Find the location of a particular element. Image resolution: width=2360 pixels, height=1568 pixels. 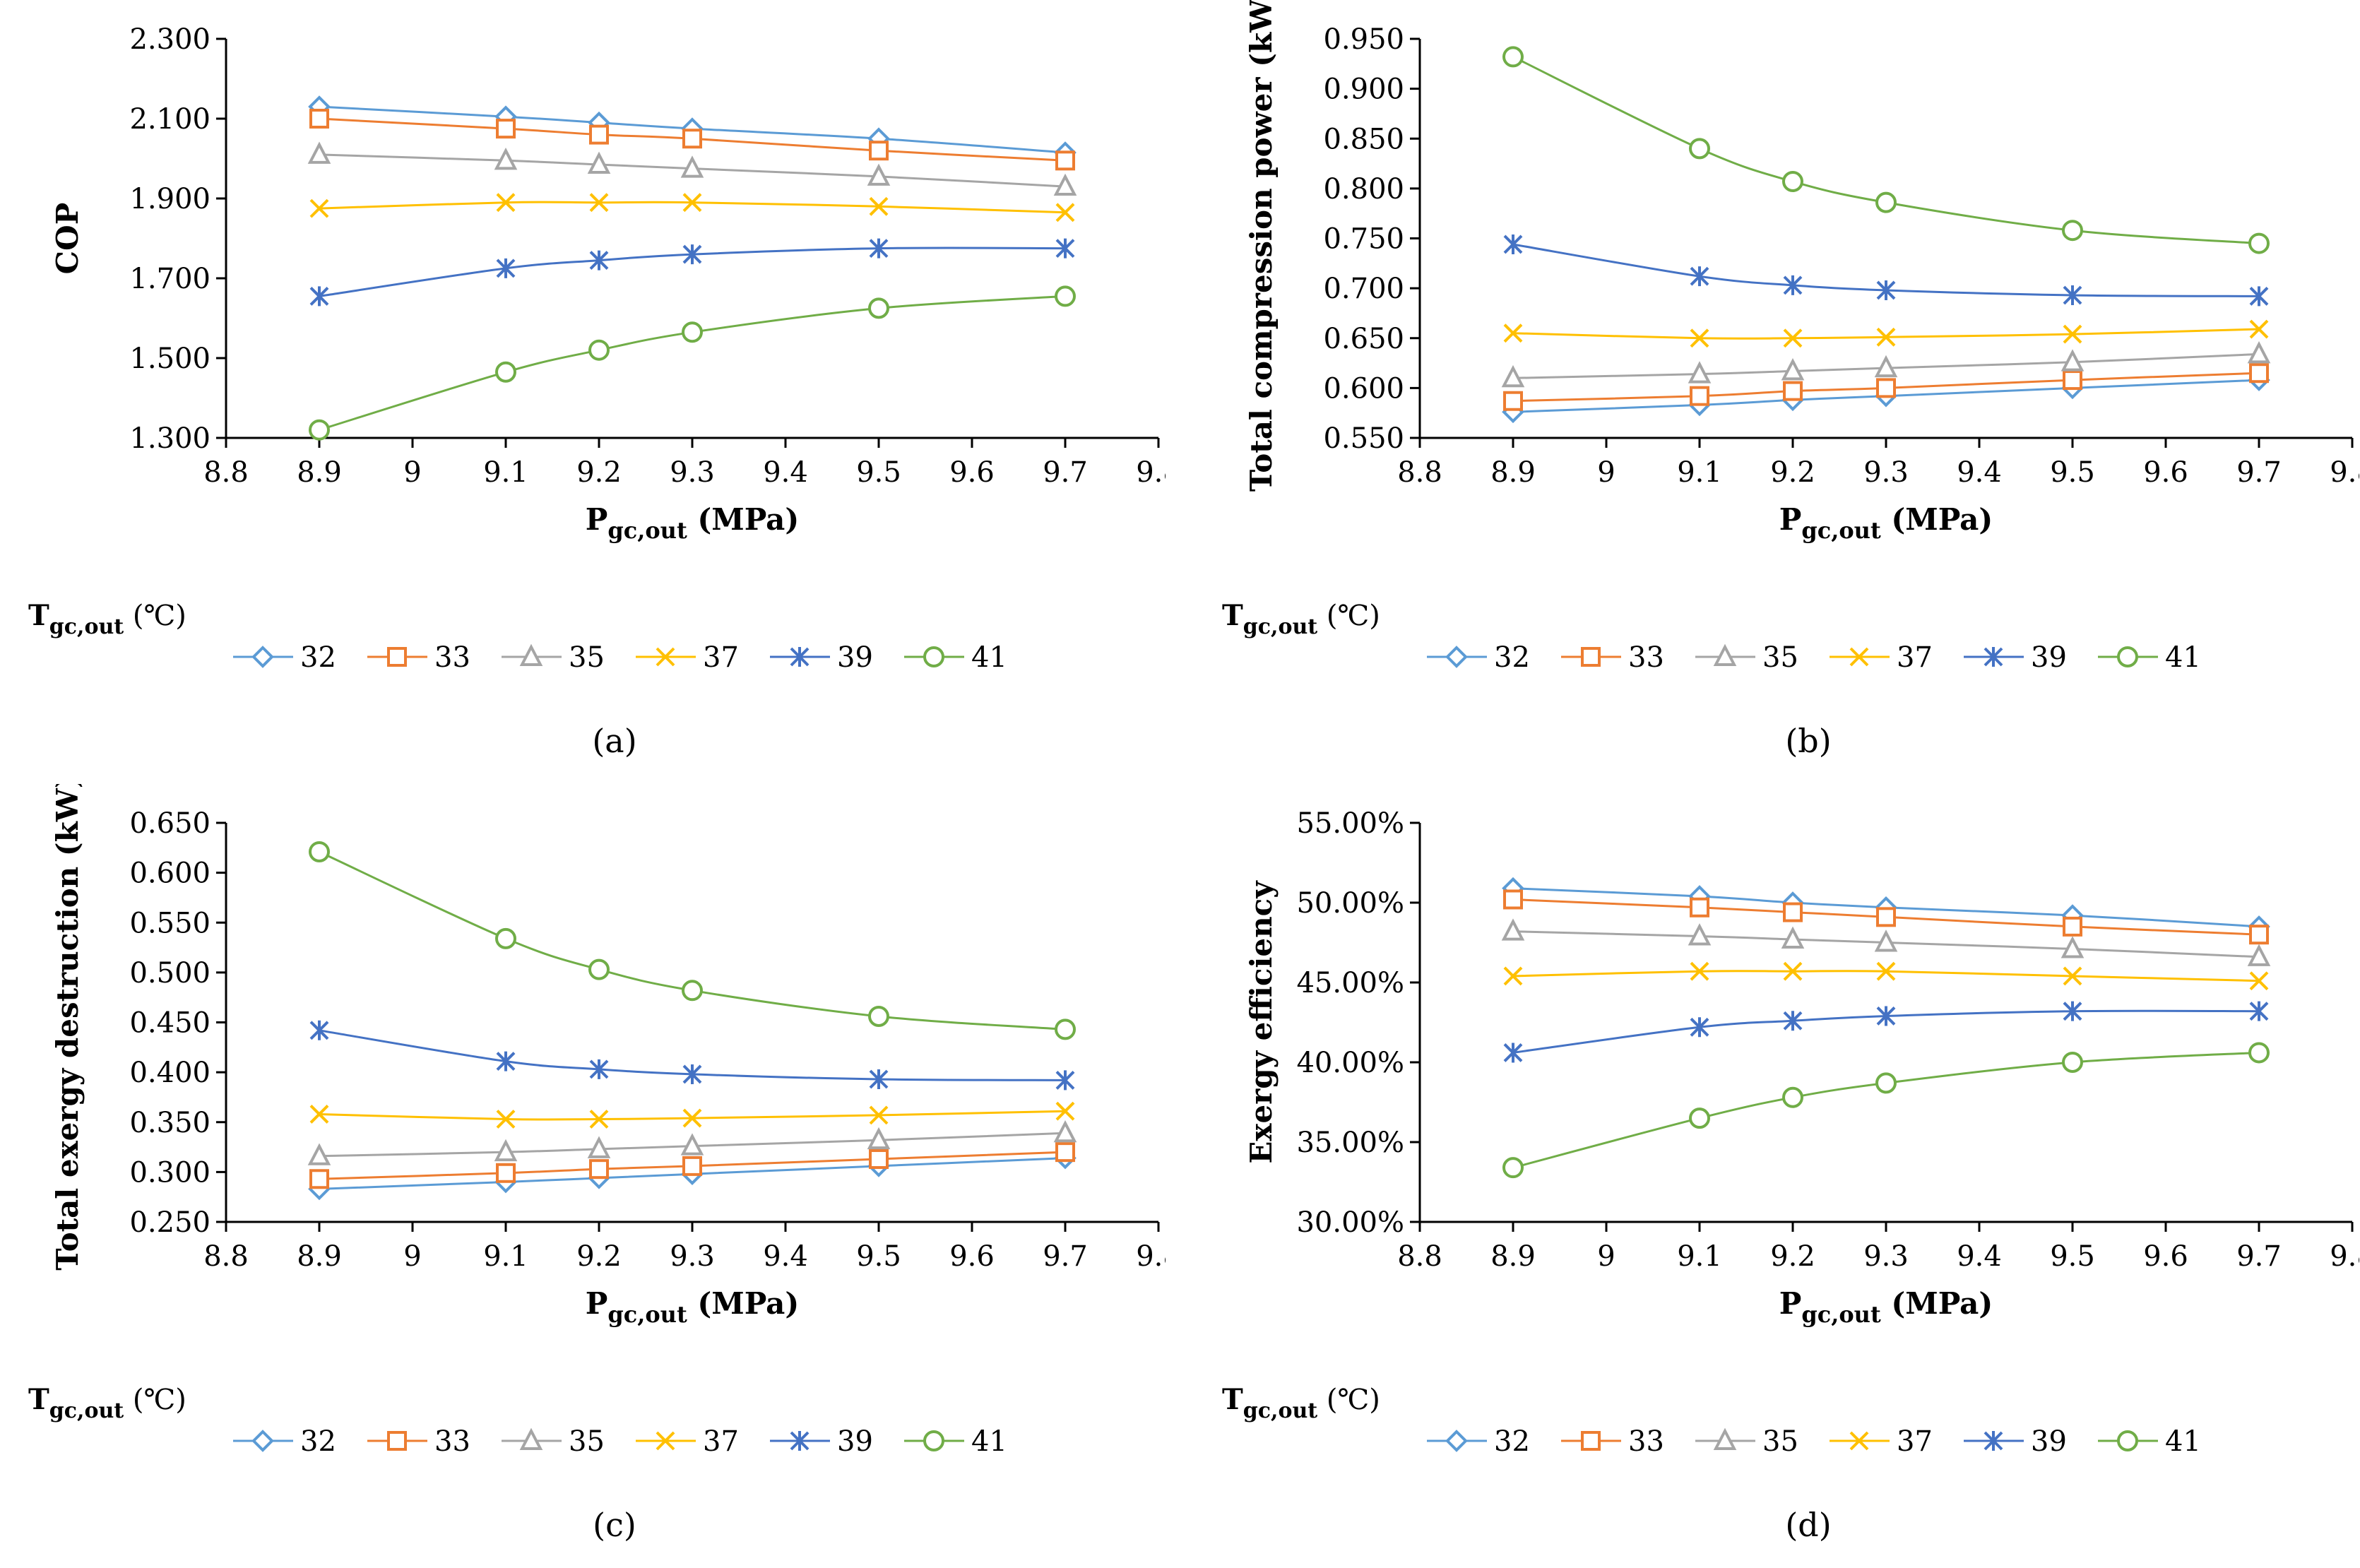

legend-label-d-41: 41 is located at coordinates (2183, 1441).